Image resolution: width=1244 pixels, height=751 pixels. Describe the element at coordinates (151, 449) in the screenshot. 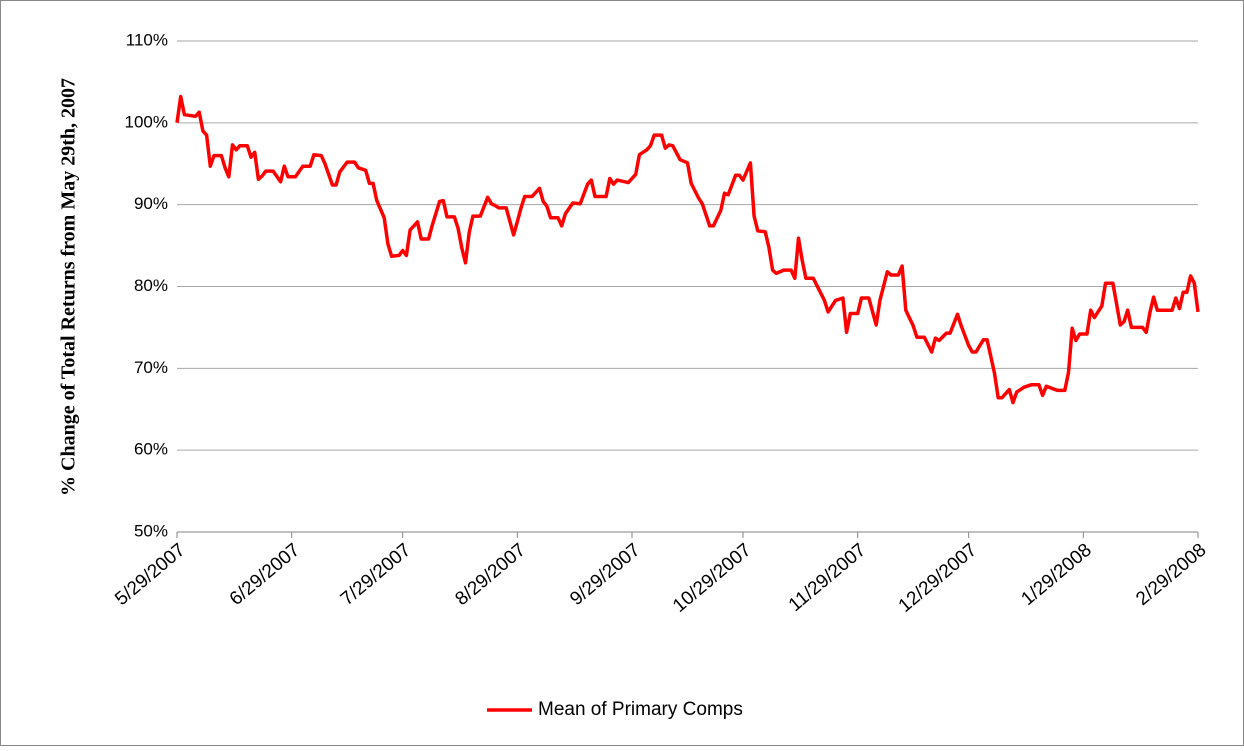

I see `y-tick-label: 60%` at that location.